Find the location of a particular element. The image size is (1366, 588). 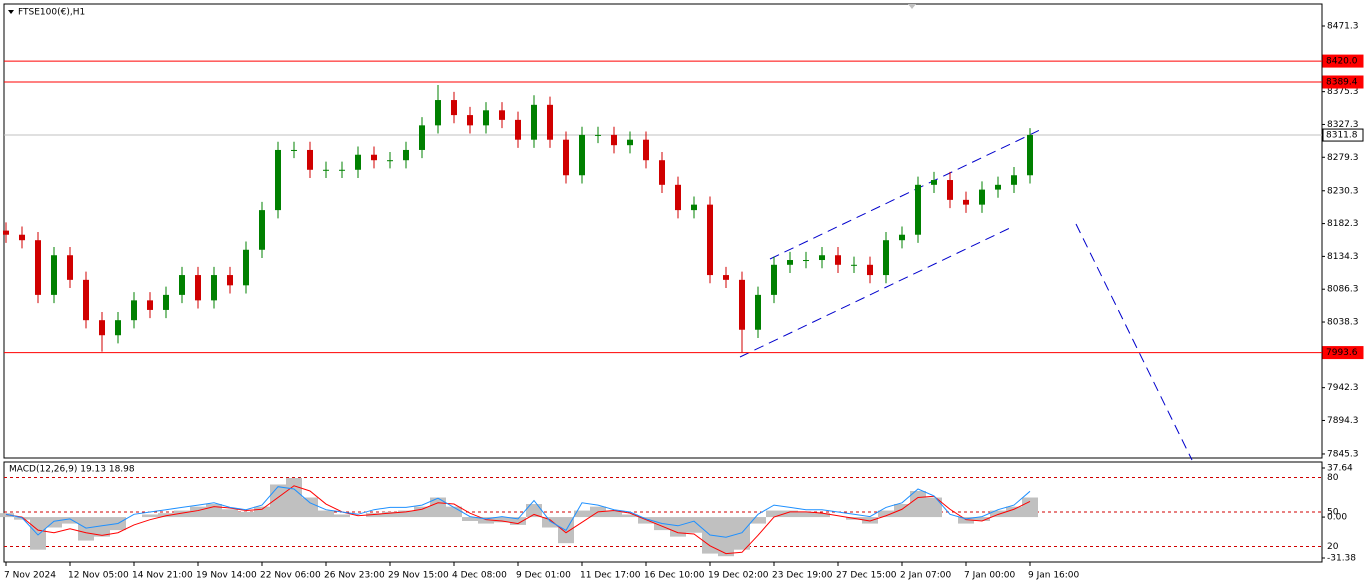

oscillator-line is located at coordinates (518, 512).